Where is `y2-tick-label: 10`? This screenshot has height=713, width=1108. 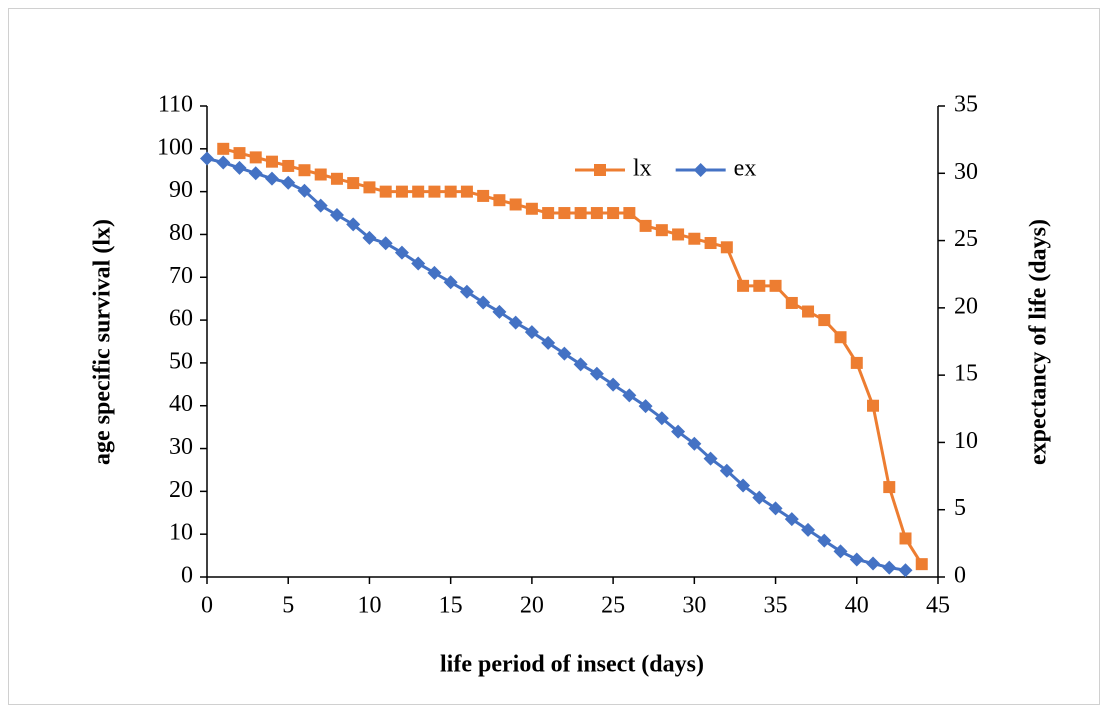 y2-tick-label: 10 is located at coordinates (966, 441).